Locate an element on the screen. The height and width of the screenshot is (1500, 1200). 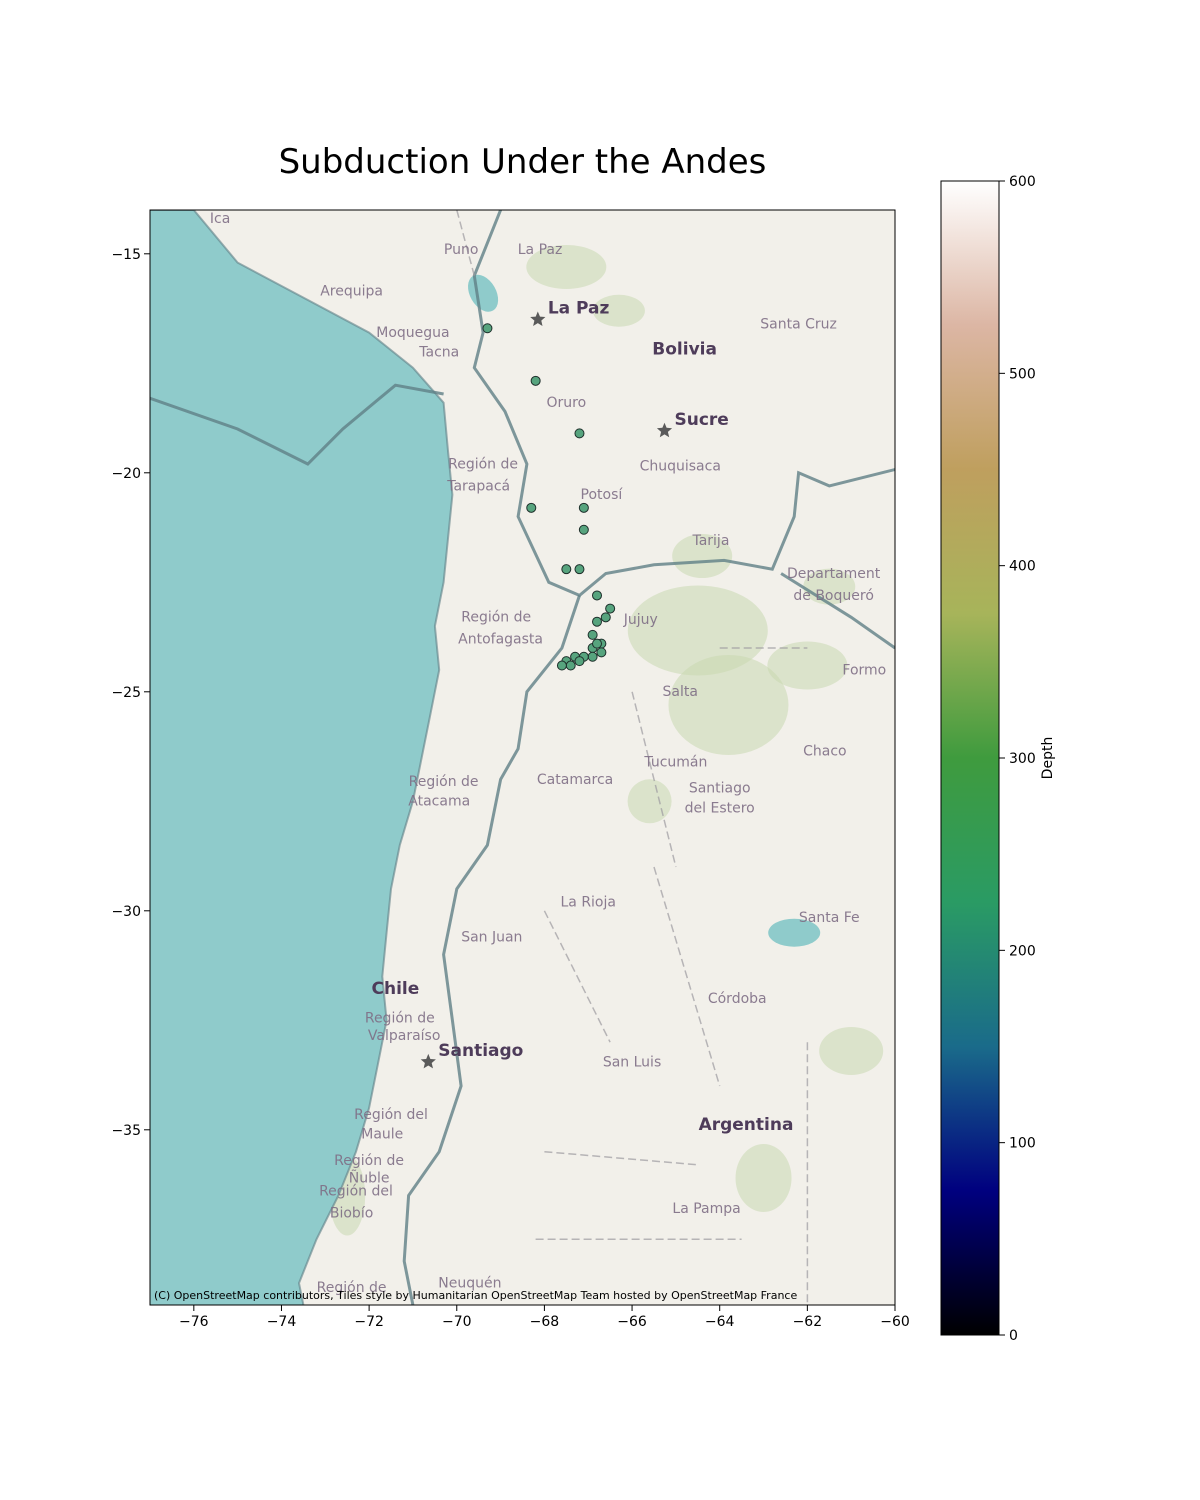
colorbar-tick-label: 600 is located at coordinates (1022, 182).